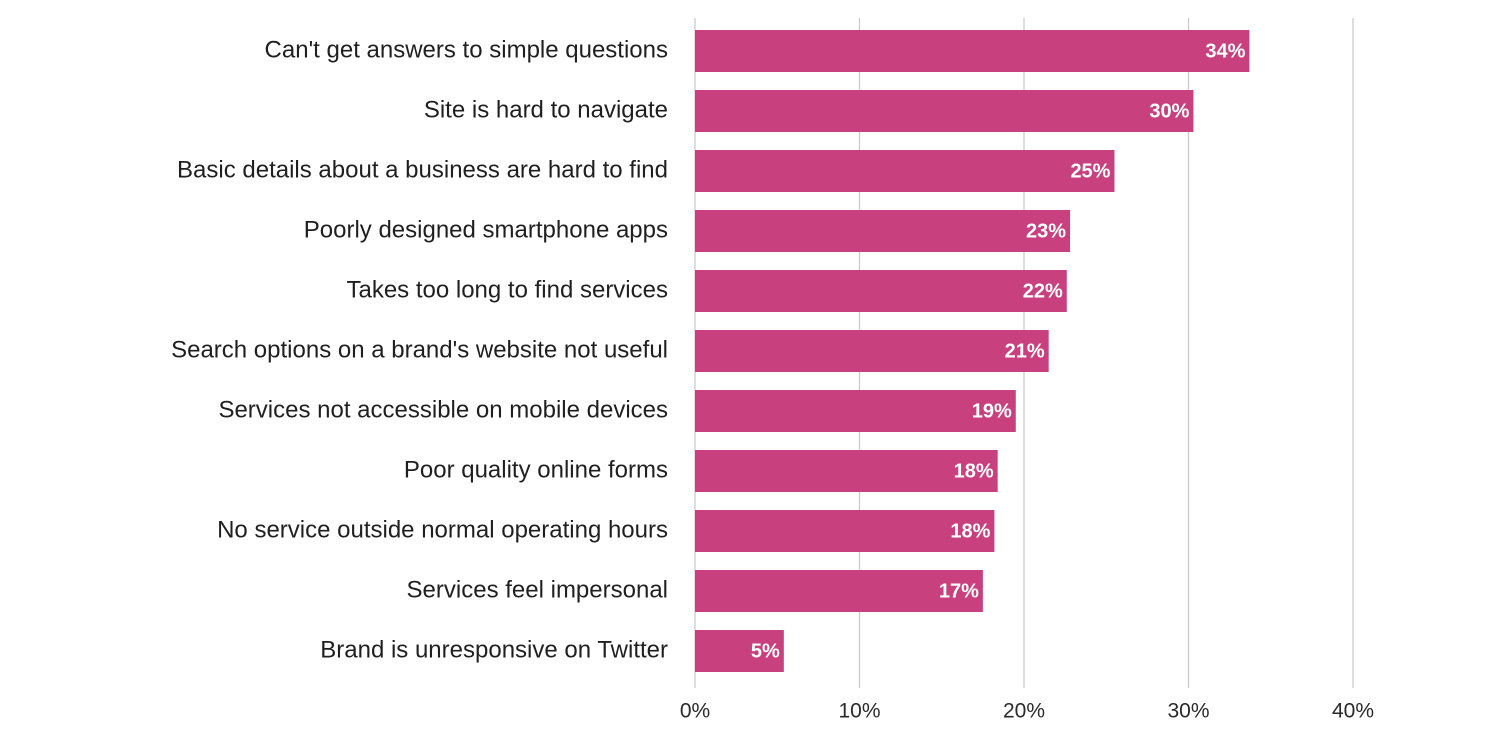 Image resolution: width=1486 pixels, height=742 pixels. Describe the element at coordinates (1169, 111) in the screenshot. I see `bar-value-label: 30%` at that location.